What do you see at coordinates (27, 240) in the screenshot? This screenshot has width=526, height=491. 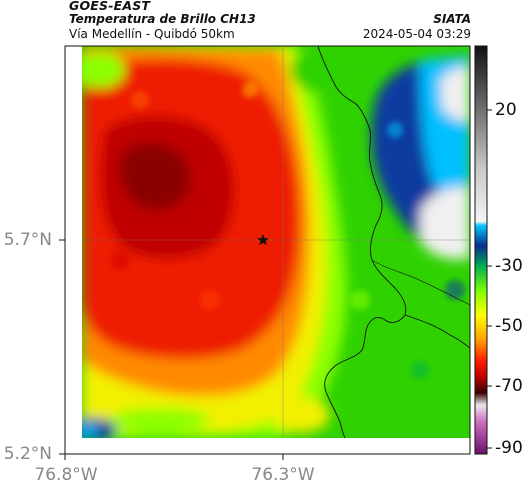 I see `lat-tick-label: 5.7°N` at bounding box center [27, 240].